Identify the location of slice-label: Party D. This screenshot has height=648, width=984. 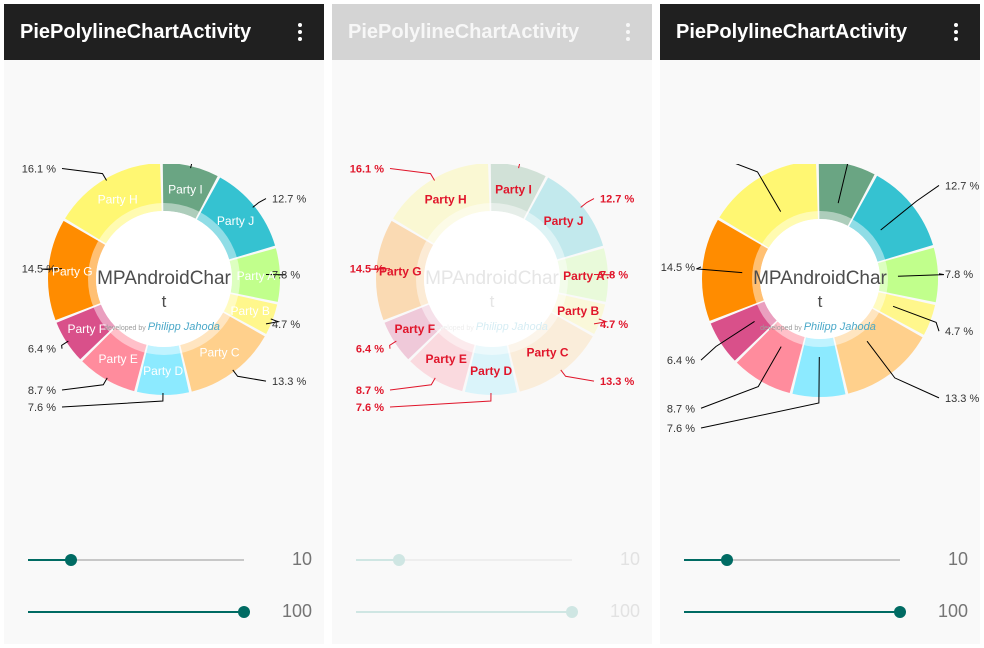
(491, 371).